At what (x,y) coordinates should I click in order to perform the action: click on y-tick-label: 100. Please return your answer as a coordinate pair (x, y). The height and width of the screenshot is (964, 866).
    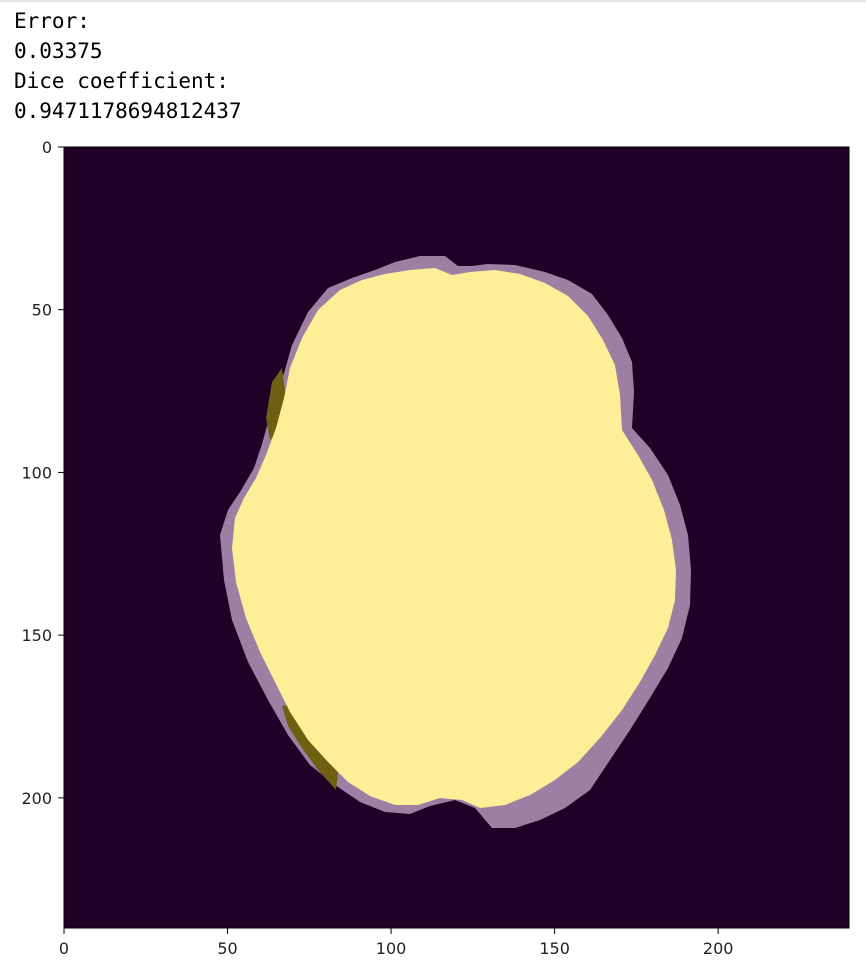
    Looking at the image, I should click on (36, 472).